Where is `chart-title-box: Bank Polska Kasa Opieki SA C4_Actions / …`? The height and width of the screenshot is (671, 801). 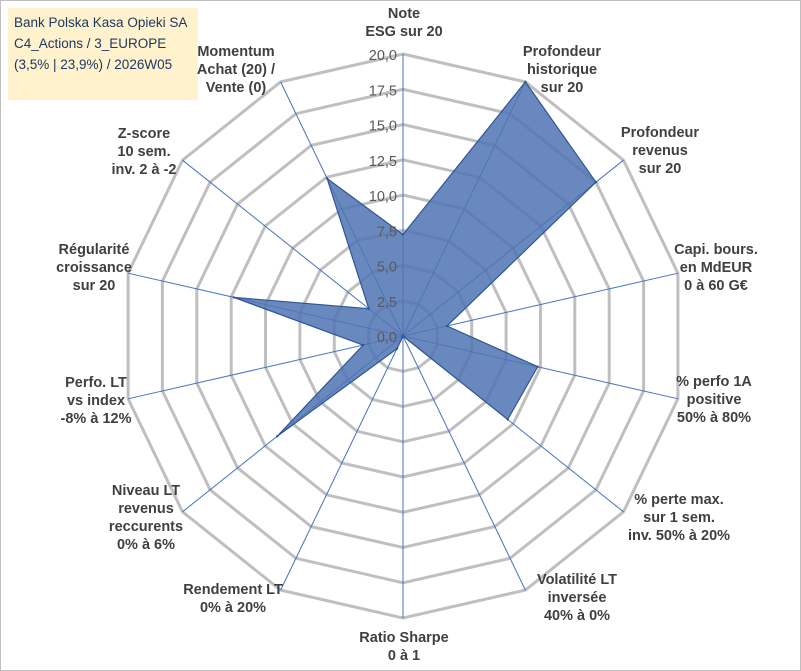 chart-title-box: Bank Polska Kasa Opieki SA C4_Actions / … is located at coordinates (103, 54).